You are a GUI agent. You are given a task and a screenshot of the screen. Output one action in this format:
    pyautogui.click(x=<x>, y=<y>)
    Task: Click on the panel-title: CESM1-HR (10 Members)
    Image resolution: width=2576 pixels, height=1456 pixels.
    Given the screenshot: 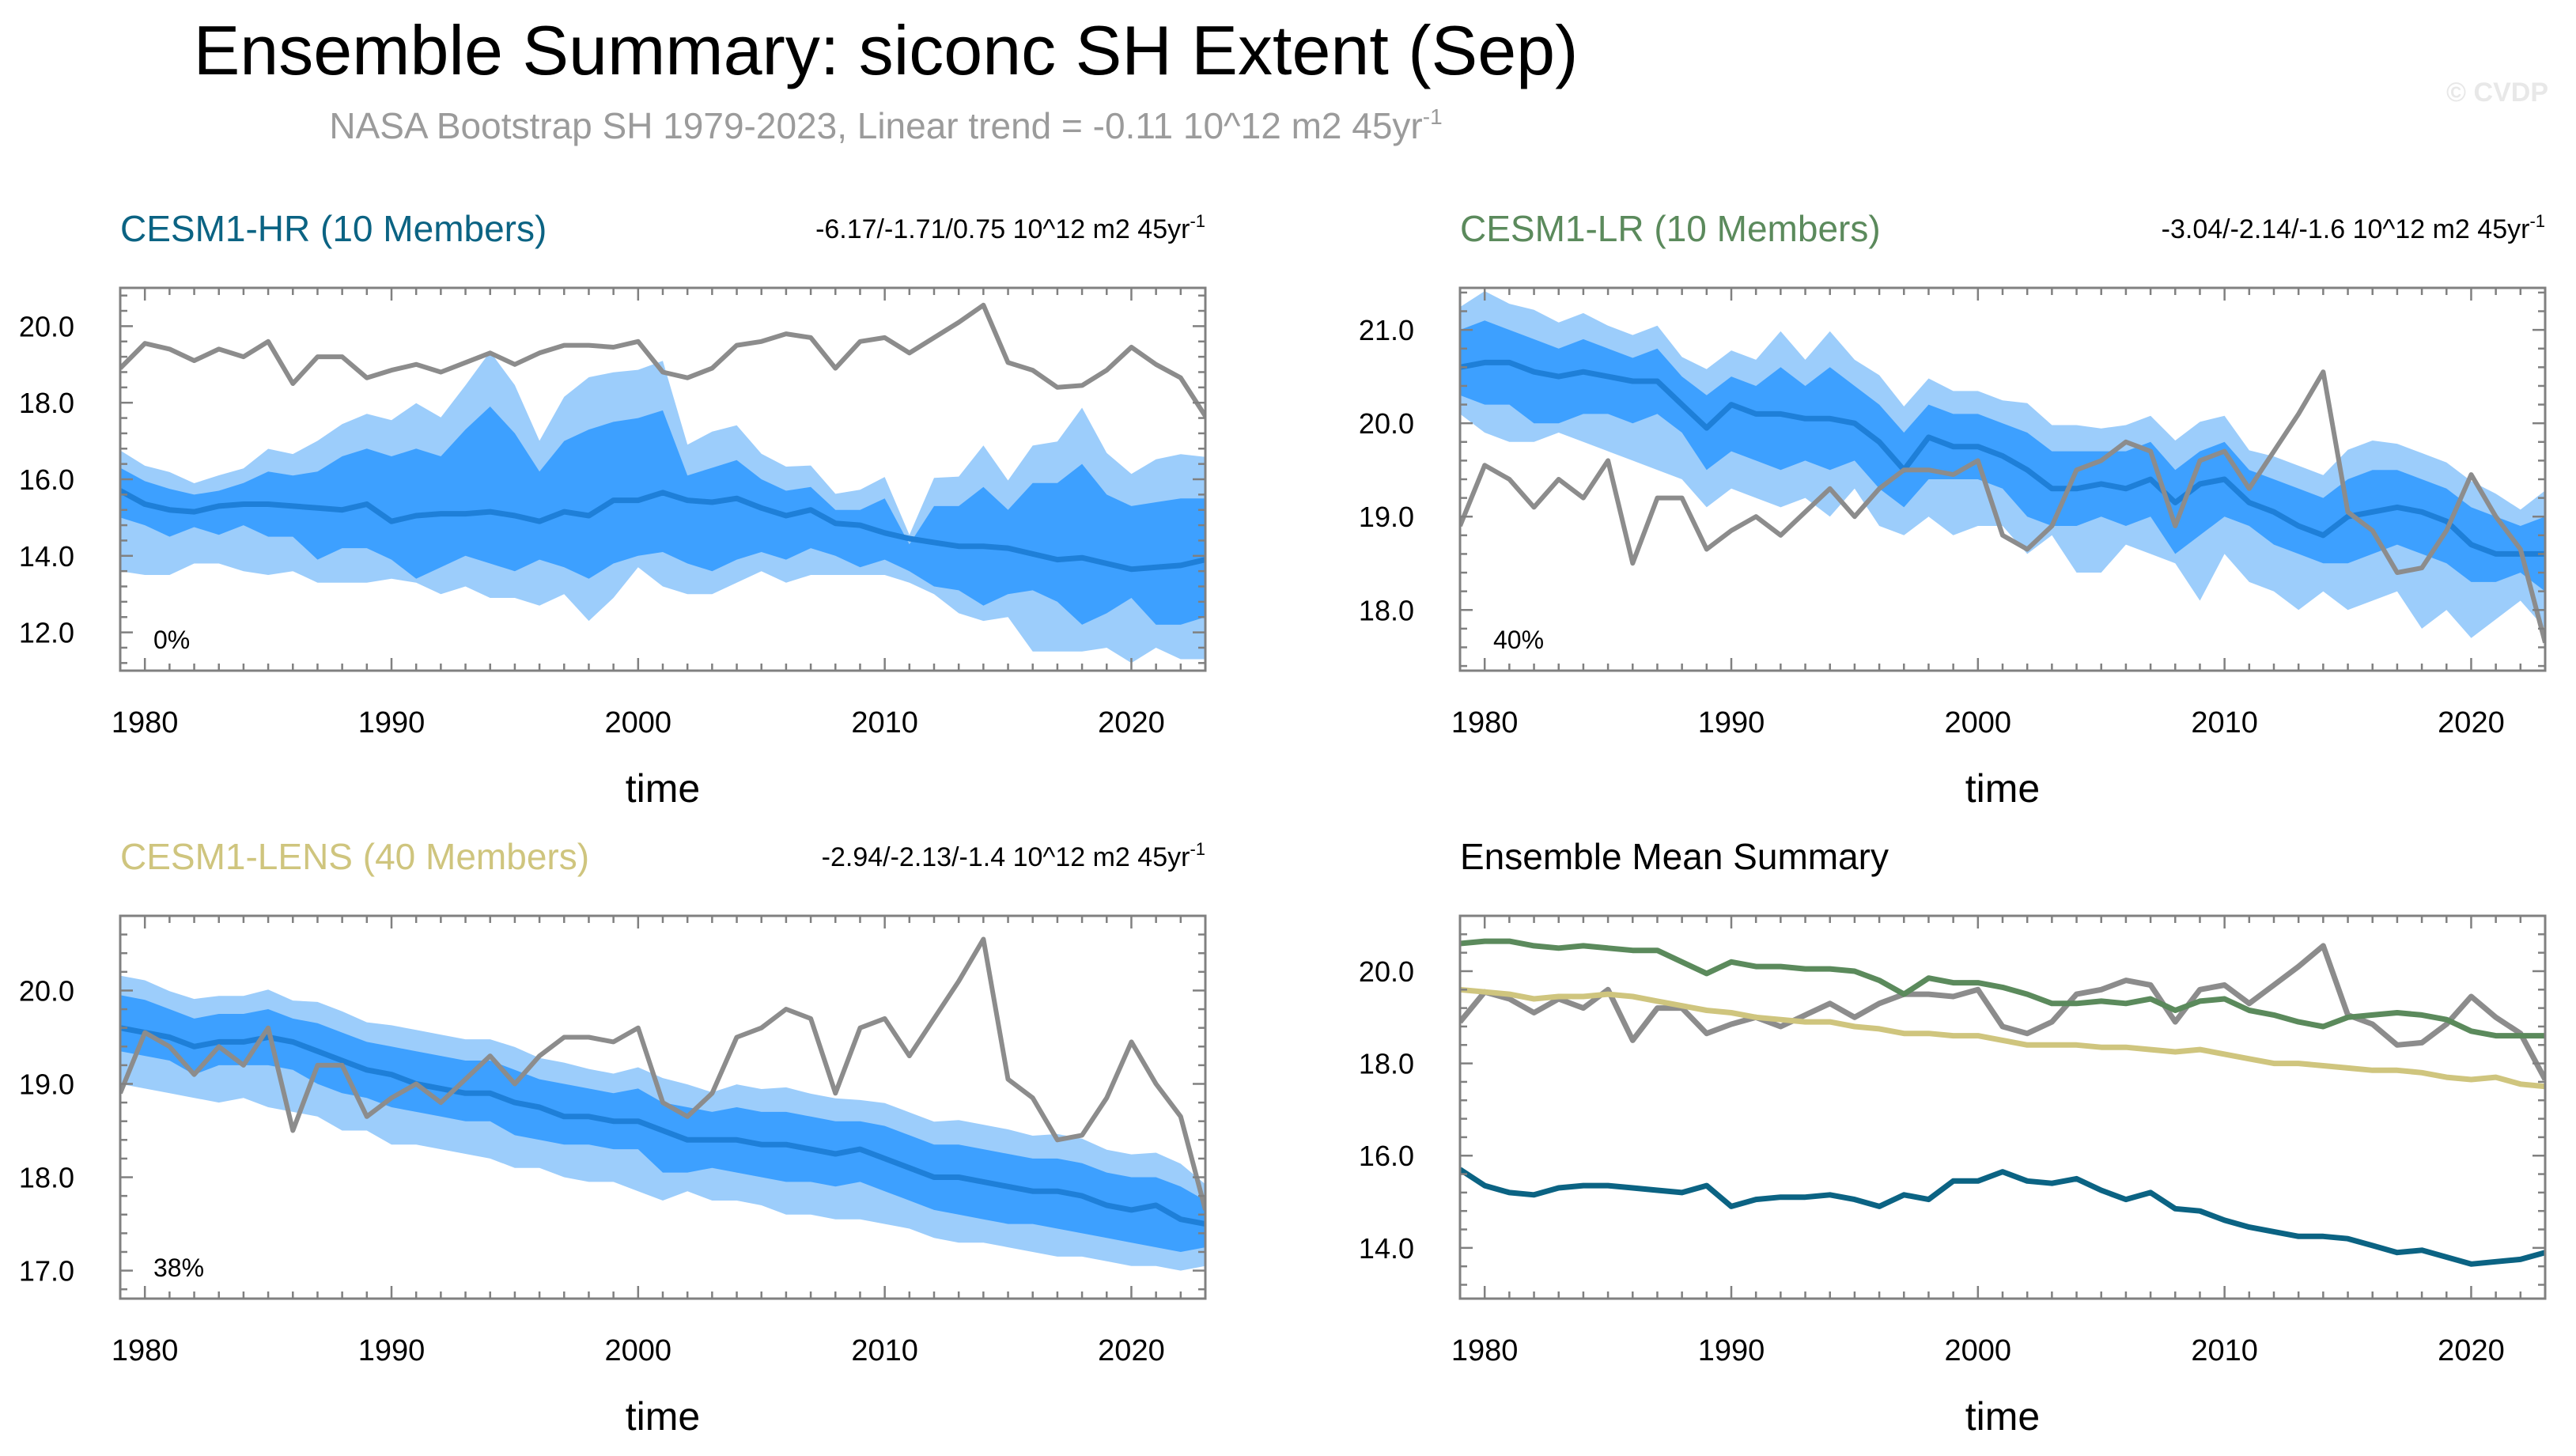 What is the action you would take?
    pyautogui.click(x=334, y=228)
    